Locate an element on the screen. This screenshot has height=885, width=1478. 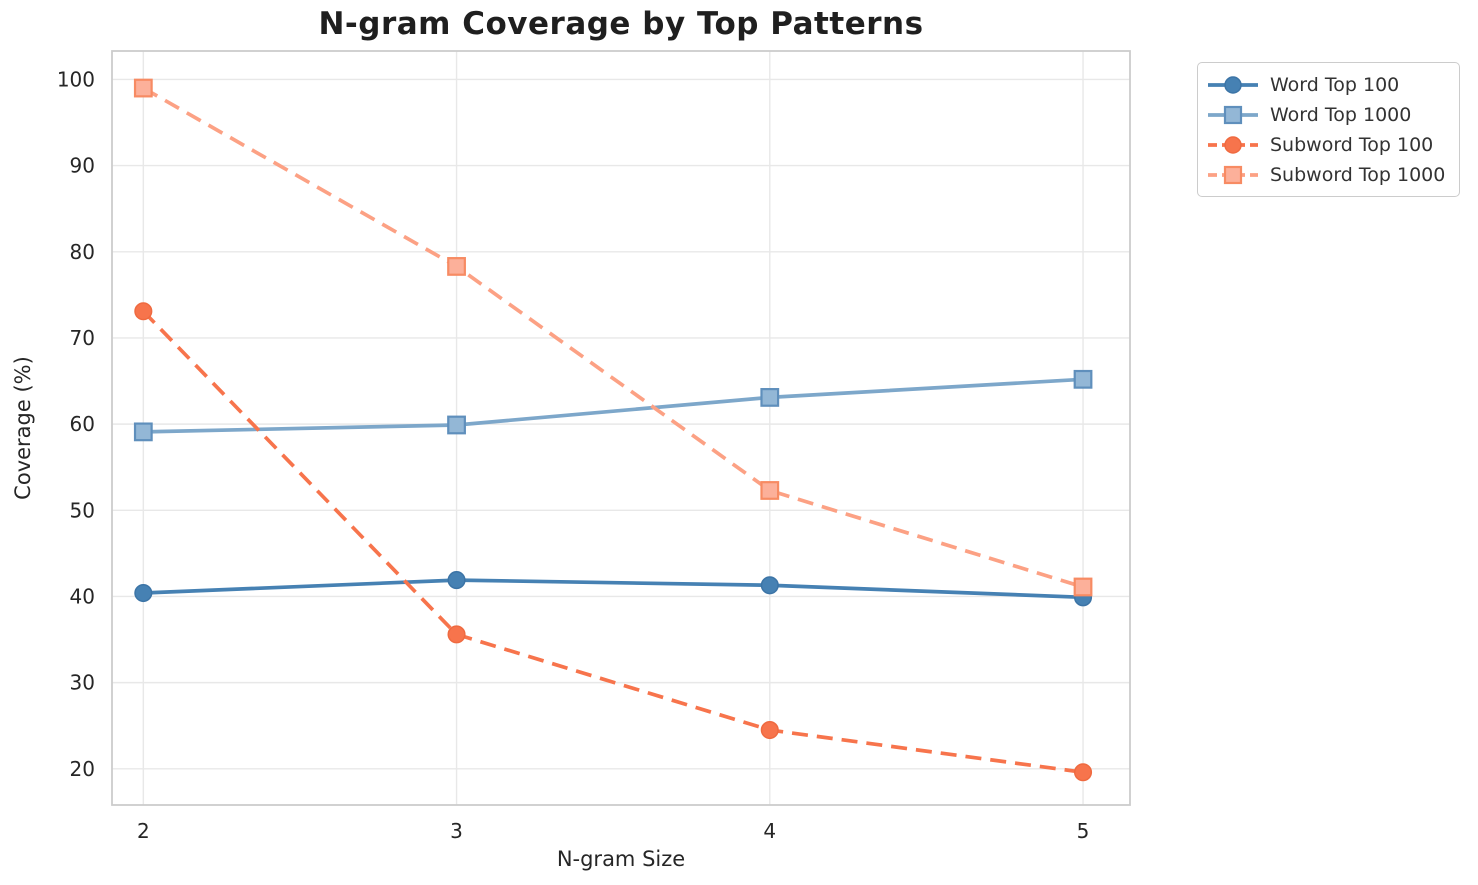
x-tick-label: 3 is located at coordinates (456, 831).